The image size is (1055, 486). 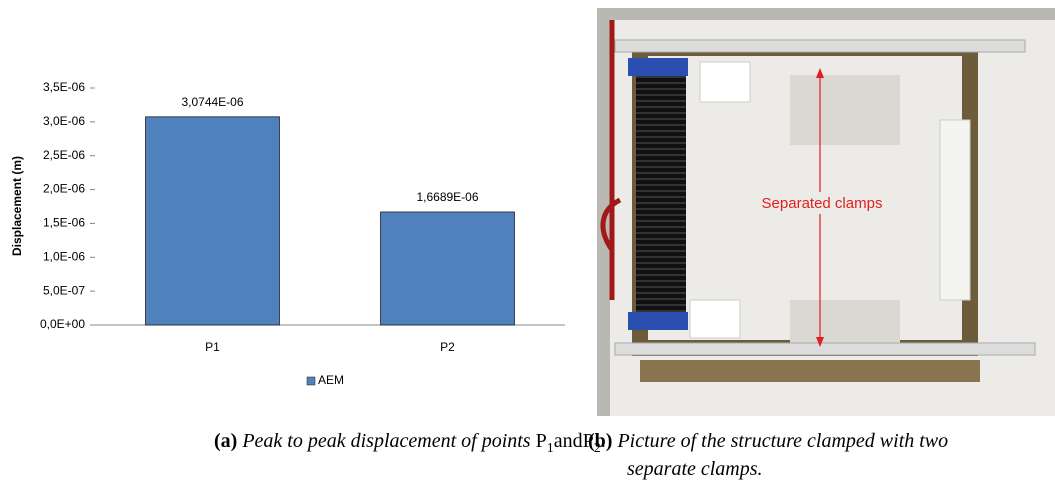 I want to click on caption-subscript: 2, so click(x=597, y=448).